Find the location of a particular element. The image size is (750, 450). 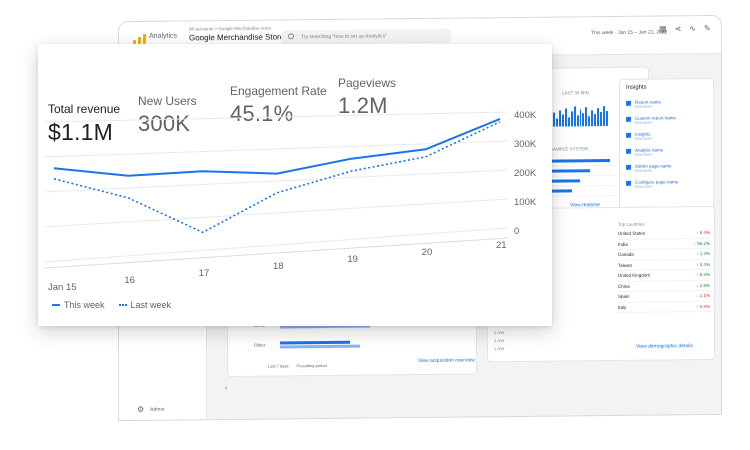

kpi-new-users: New Users 300K is located at coordinates (167, 115).